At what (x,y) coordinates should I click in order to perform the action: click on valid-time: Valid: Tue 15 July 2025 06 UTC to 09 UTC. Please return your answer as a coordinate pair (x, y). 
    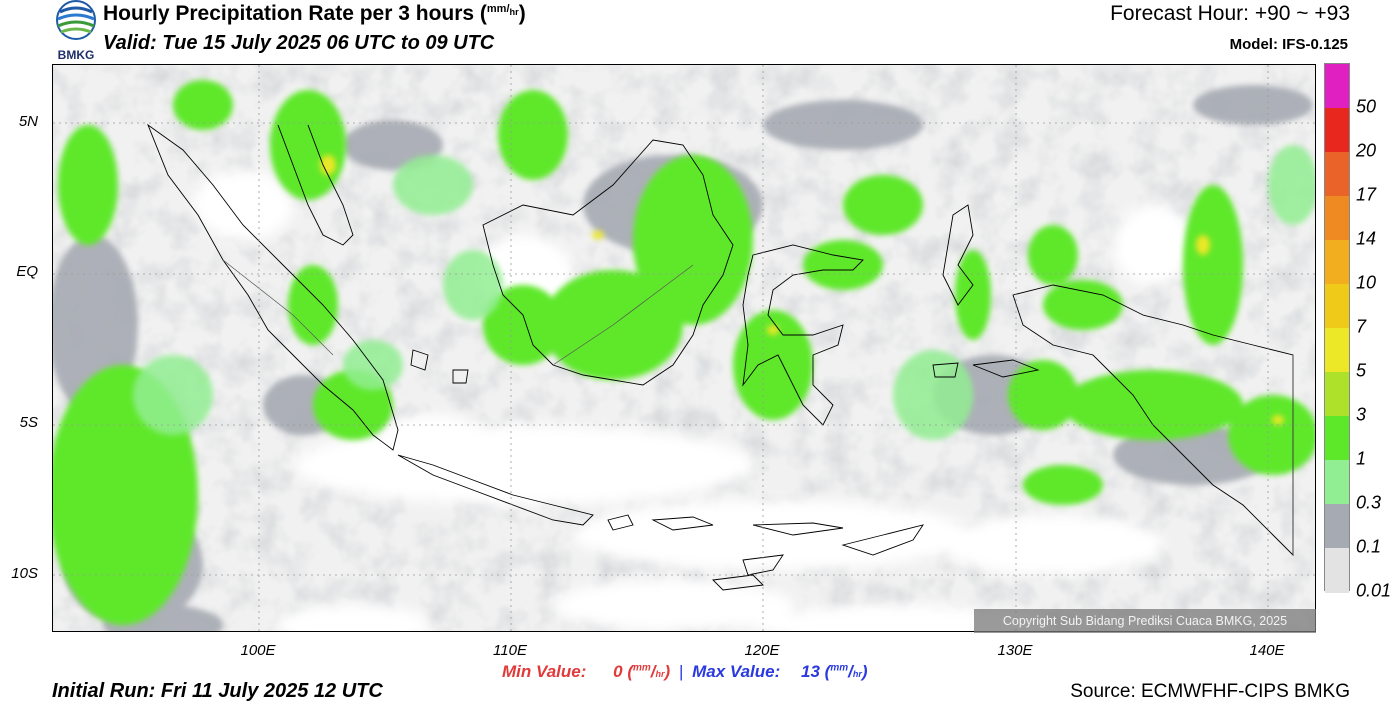
    Looking at the image, I should click on (299, 43).